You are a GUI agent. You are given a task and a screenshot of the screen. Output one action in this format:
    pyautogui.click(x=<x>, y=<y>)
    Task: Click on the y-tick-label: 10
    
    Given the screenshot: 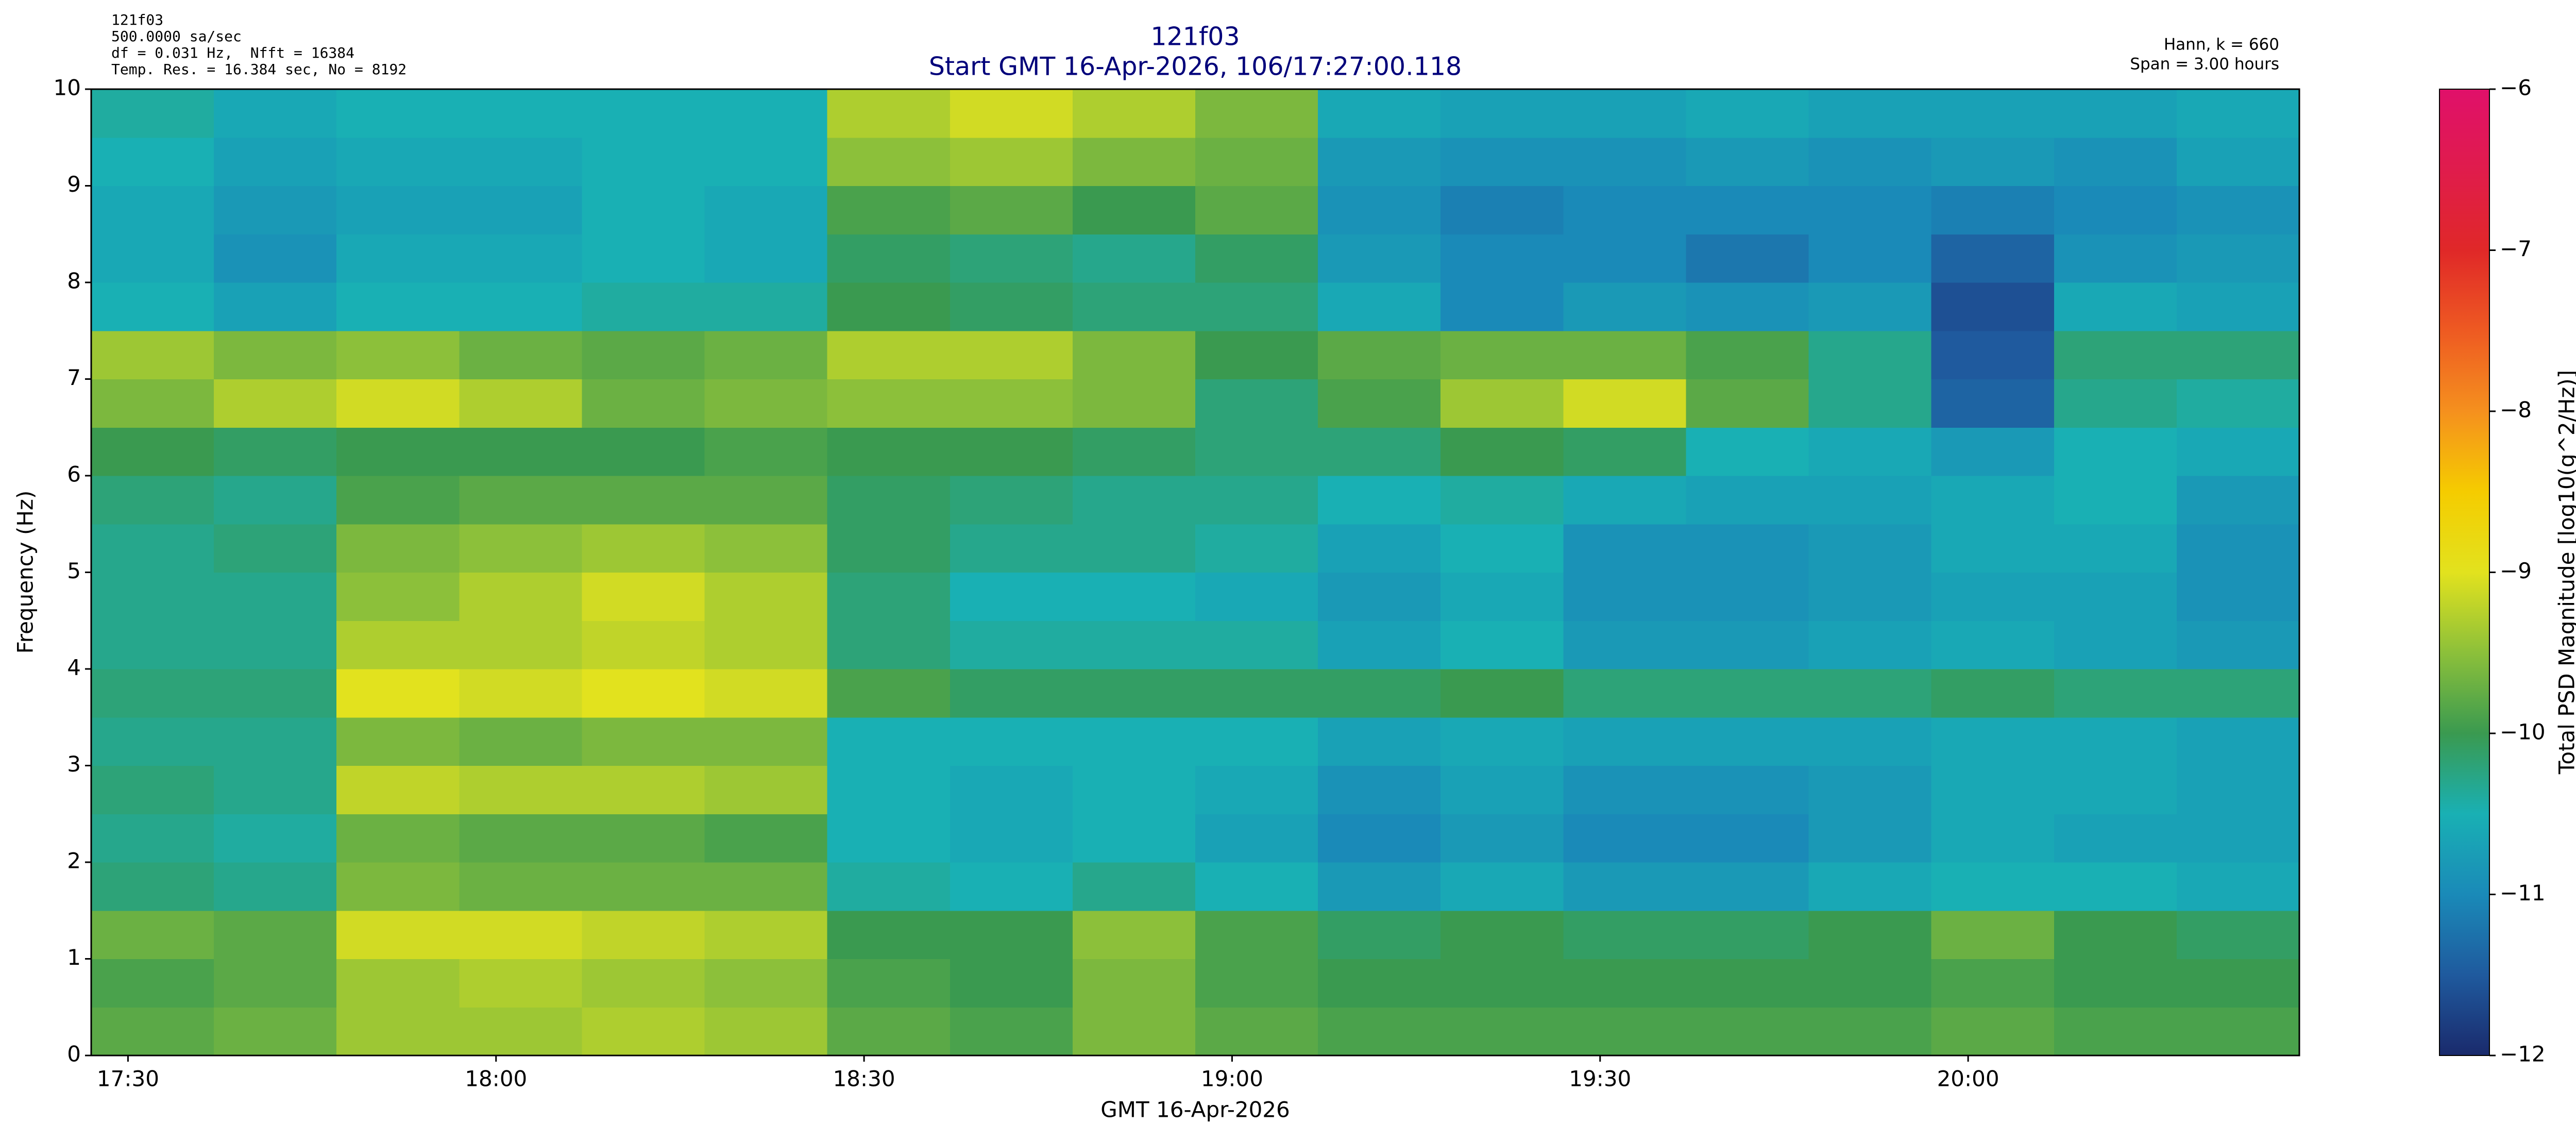 What is the action you would take?
    pyautogui.click(x=67, y=88)
    